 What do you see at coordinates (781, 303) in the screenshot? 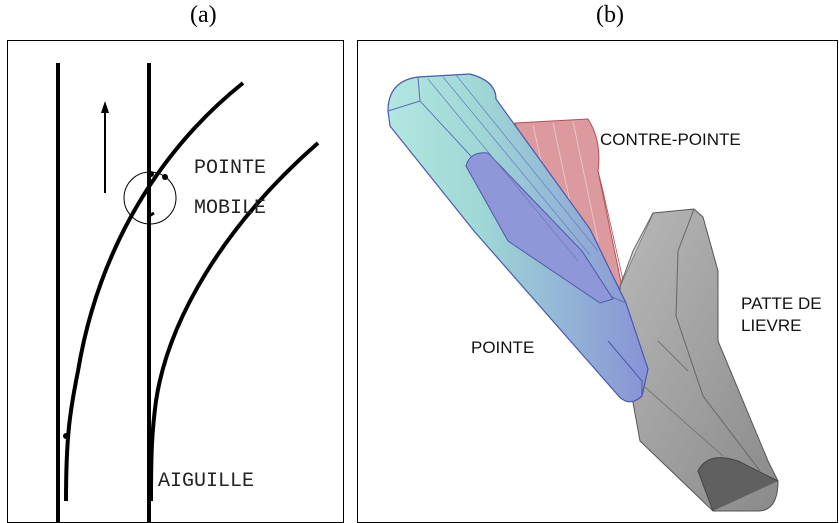
I see `label-patte-de: PATTE DE` at bounding box center [781, 303].